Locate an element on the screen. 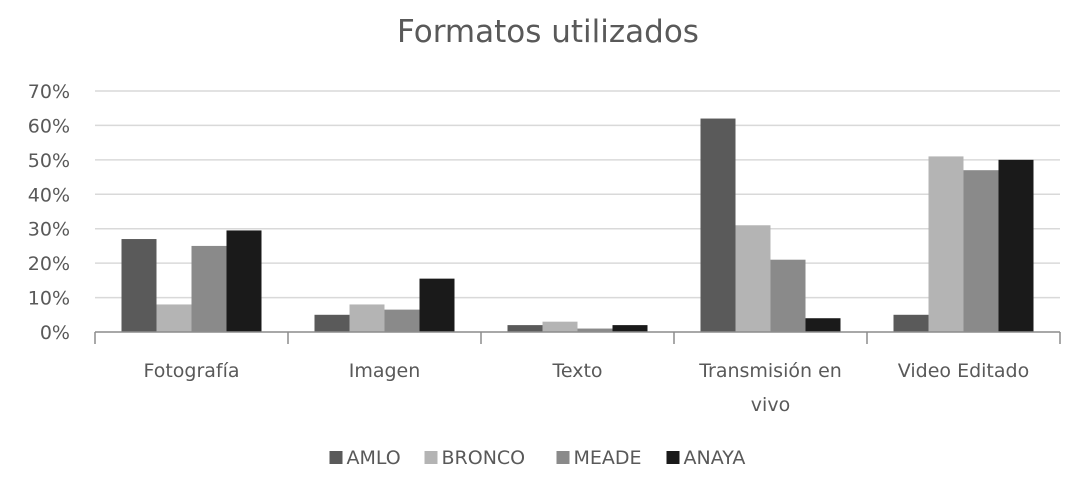 The image size is (1071, 498). legend-item: ANAYA is located at coordinates (706, 458).